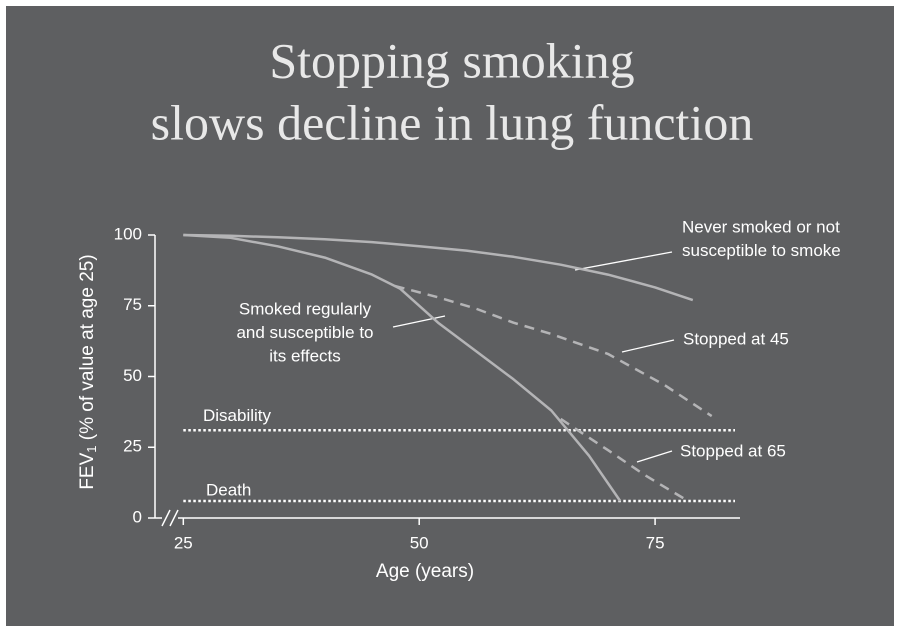 The image size is (900, 632). Describe the element at coordinates (419, 542) in the screenshot. I see `x-tick-label: 50` at that location.